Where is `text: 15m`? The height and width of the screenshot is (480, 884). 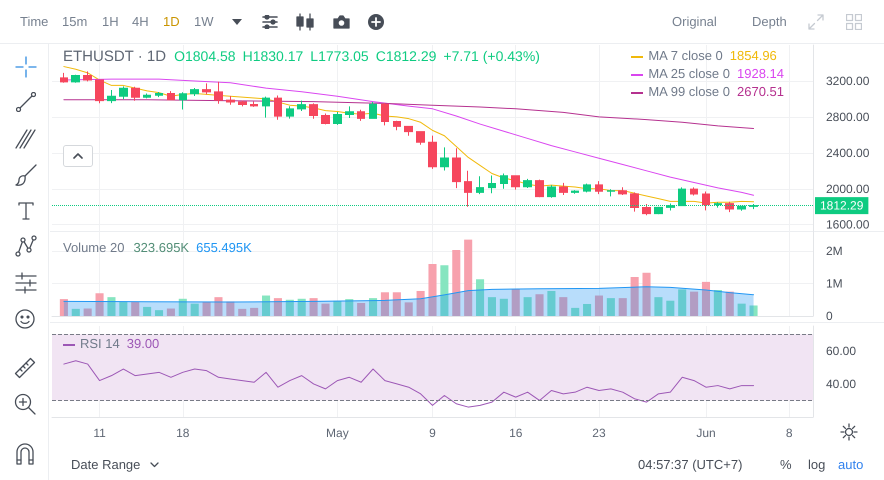 text: 15m is located at coordinates (75, 22).